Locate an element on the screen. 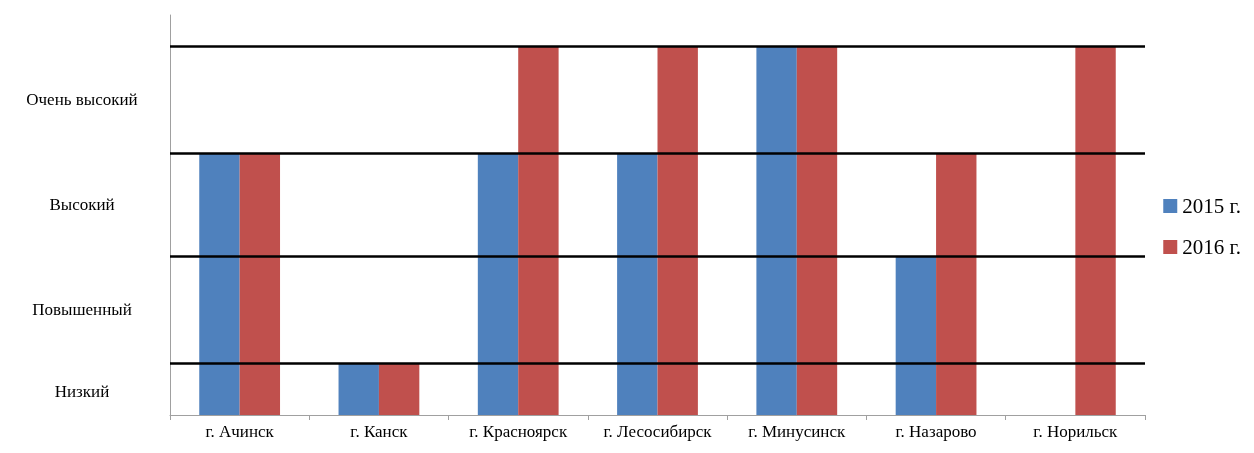 The image size is (1254, 453). text: Очень высокий is located at coordinates (82, 100).